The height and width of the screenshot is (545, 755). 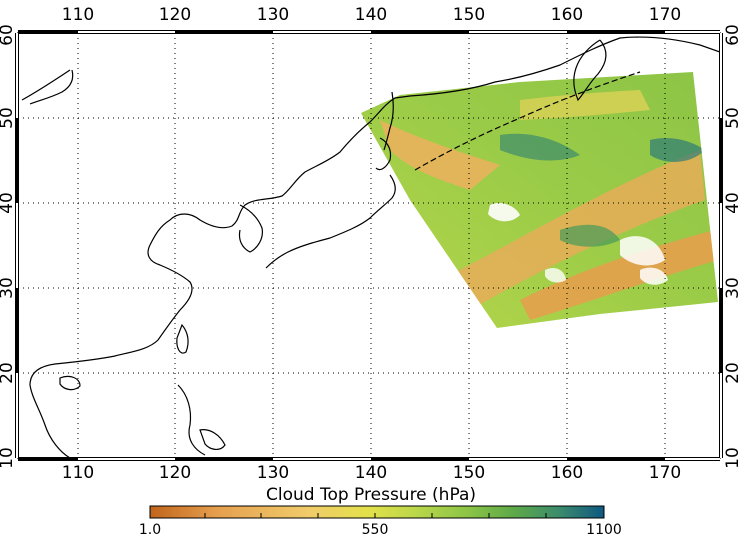 I want to click on colorbar-gradient, so click(x=377, y=512).